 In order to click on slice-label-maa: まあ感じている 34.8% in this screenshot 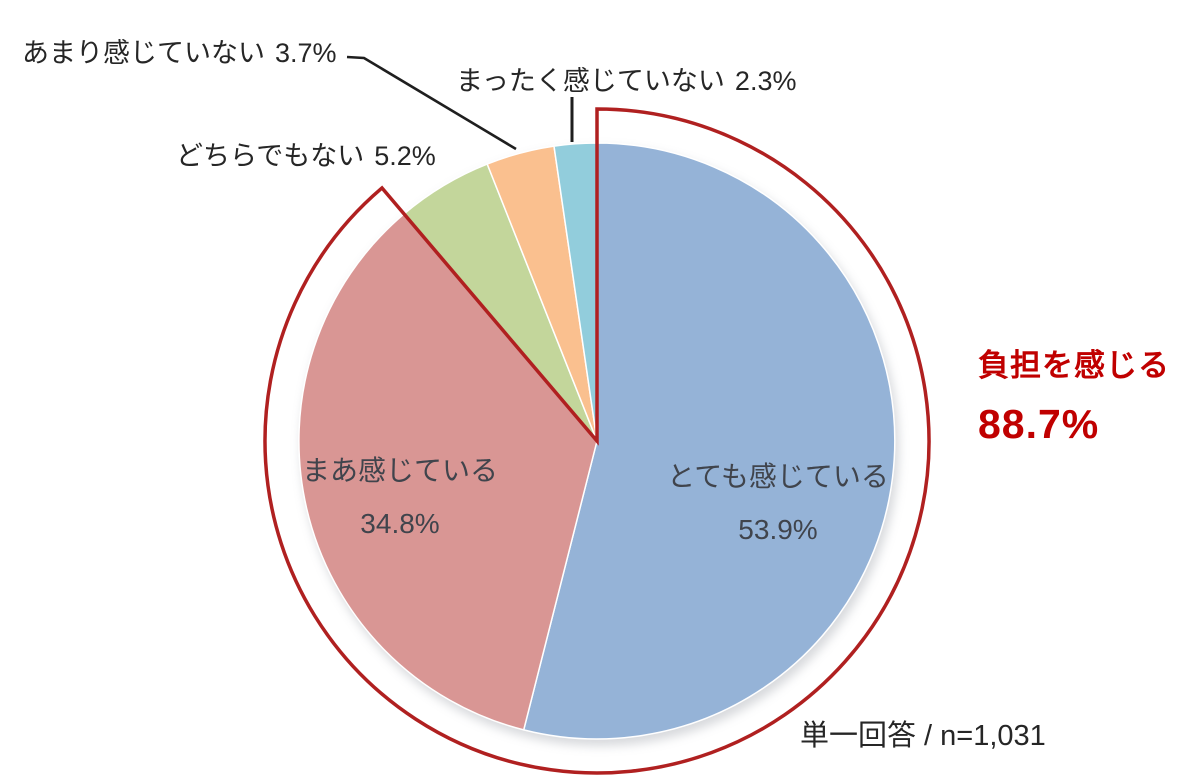, I will do `click(400, 497)`.